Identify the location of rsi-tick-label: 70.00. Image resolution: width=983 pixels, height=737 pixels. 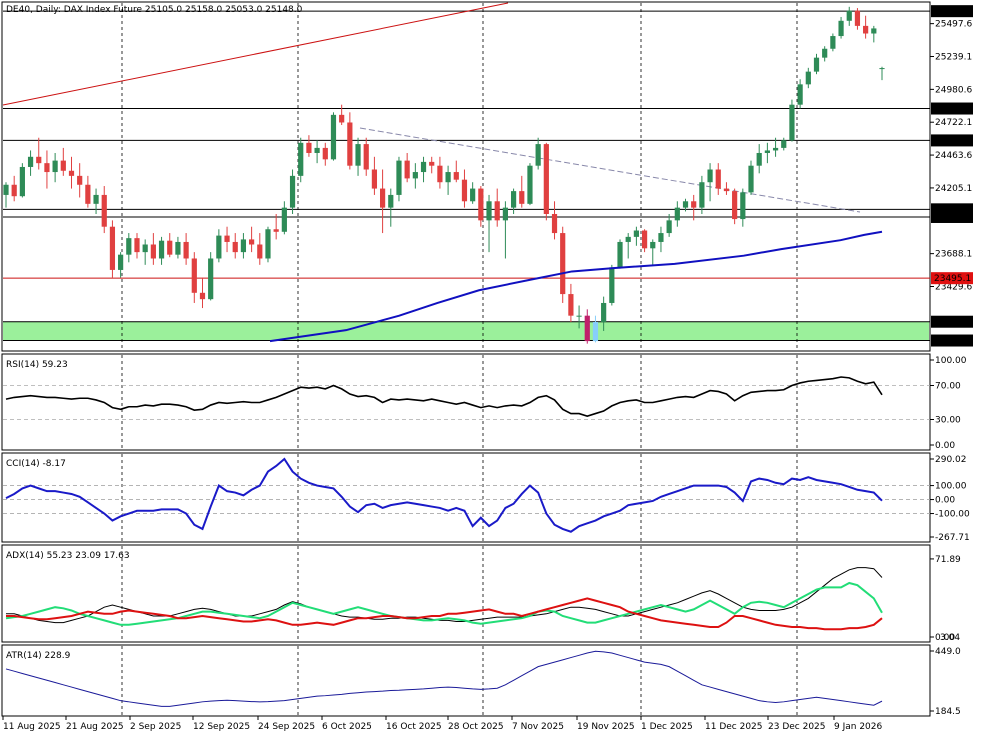
(948, 387).